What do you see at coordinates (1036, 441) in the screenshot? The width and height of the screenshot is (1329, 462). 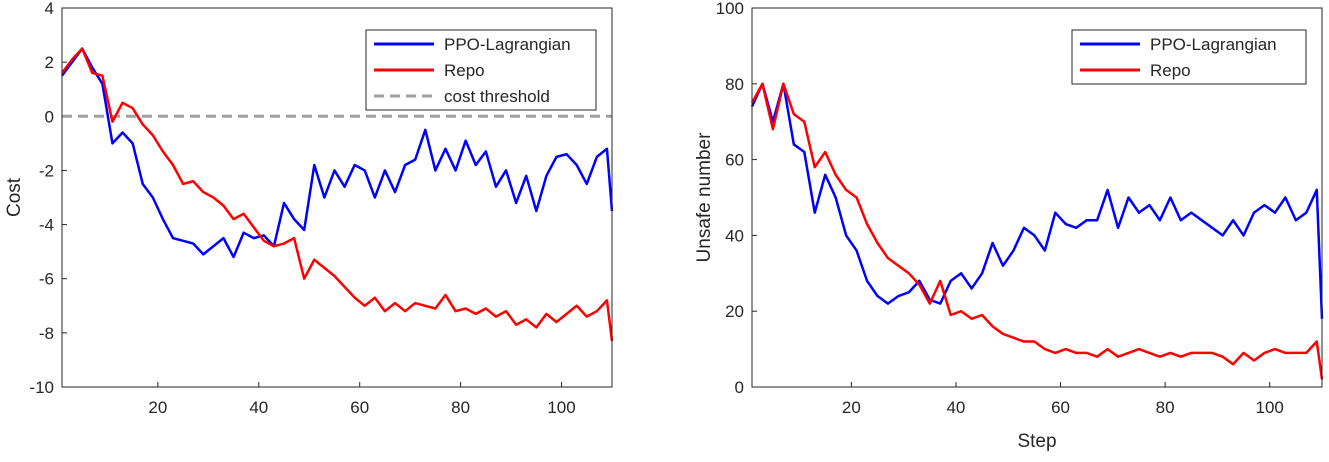 I see `x-axis-label: Step` at bounding box center [1036, 441].